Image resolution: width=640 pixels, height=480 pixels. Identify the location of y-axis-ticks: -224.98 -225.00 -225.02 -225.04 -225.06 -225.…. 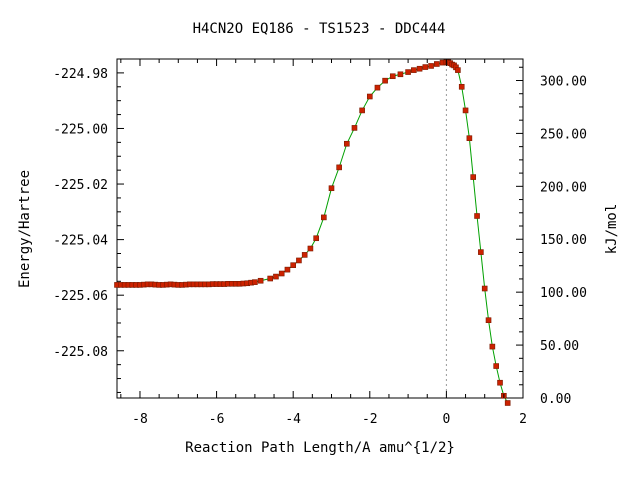
(88, 225).